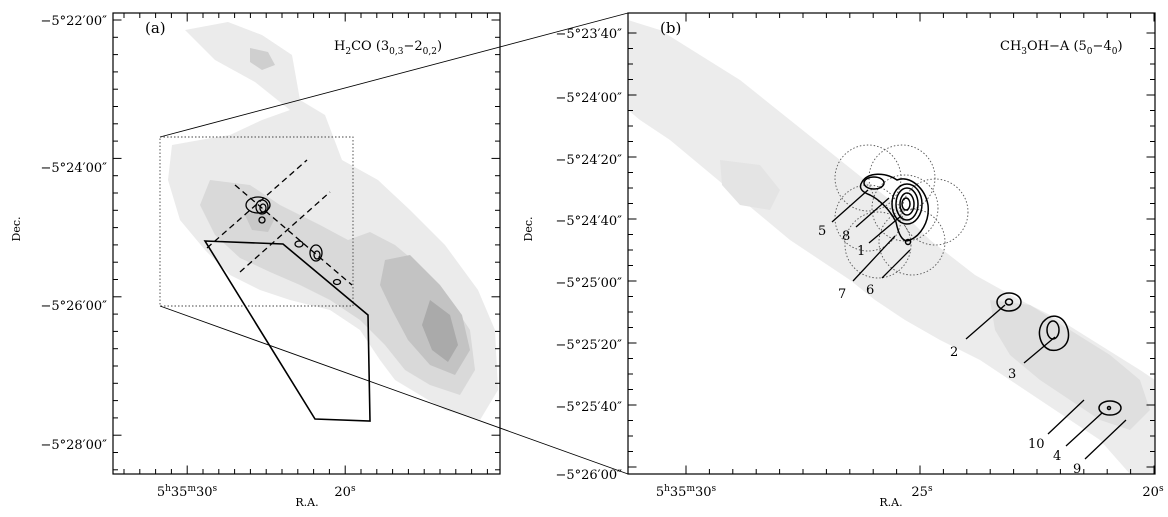 Image resolution: width=1168 pixels, height=517 pixels. I want to click on panel-a-y-tick-label-2600: −5°26′00″, so click(73, 306).